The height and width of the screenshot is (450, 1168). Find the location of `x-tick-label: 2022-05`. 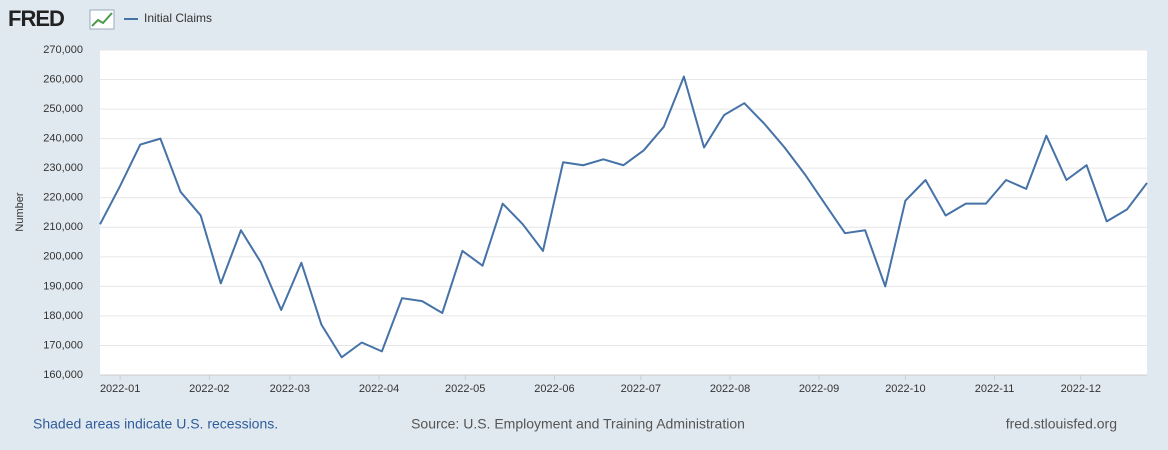

x-tick-label: 2022-05 is located at coordinates (465, 389).